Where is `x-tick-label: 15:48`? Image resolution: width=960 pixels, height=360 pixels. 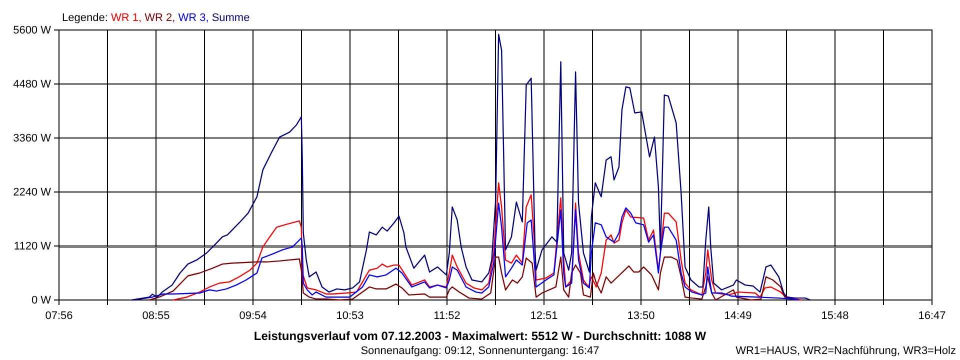
x-tick-label: 15:48 is located at coordinates (835, 316).